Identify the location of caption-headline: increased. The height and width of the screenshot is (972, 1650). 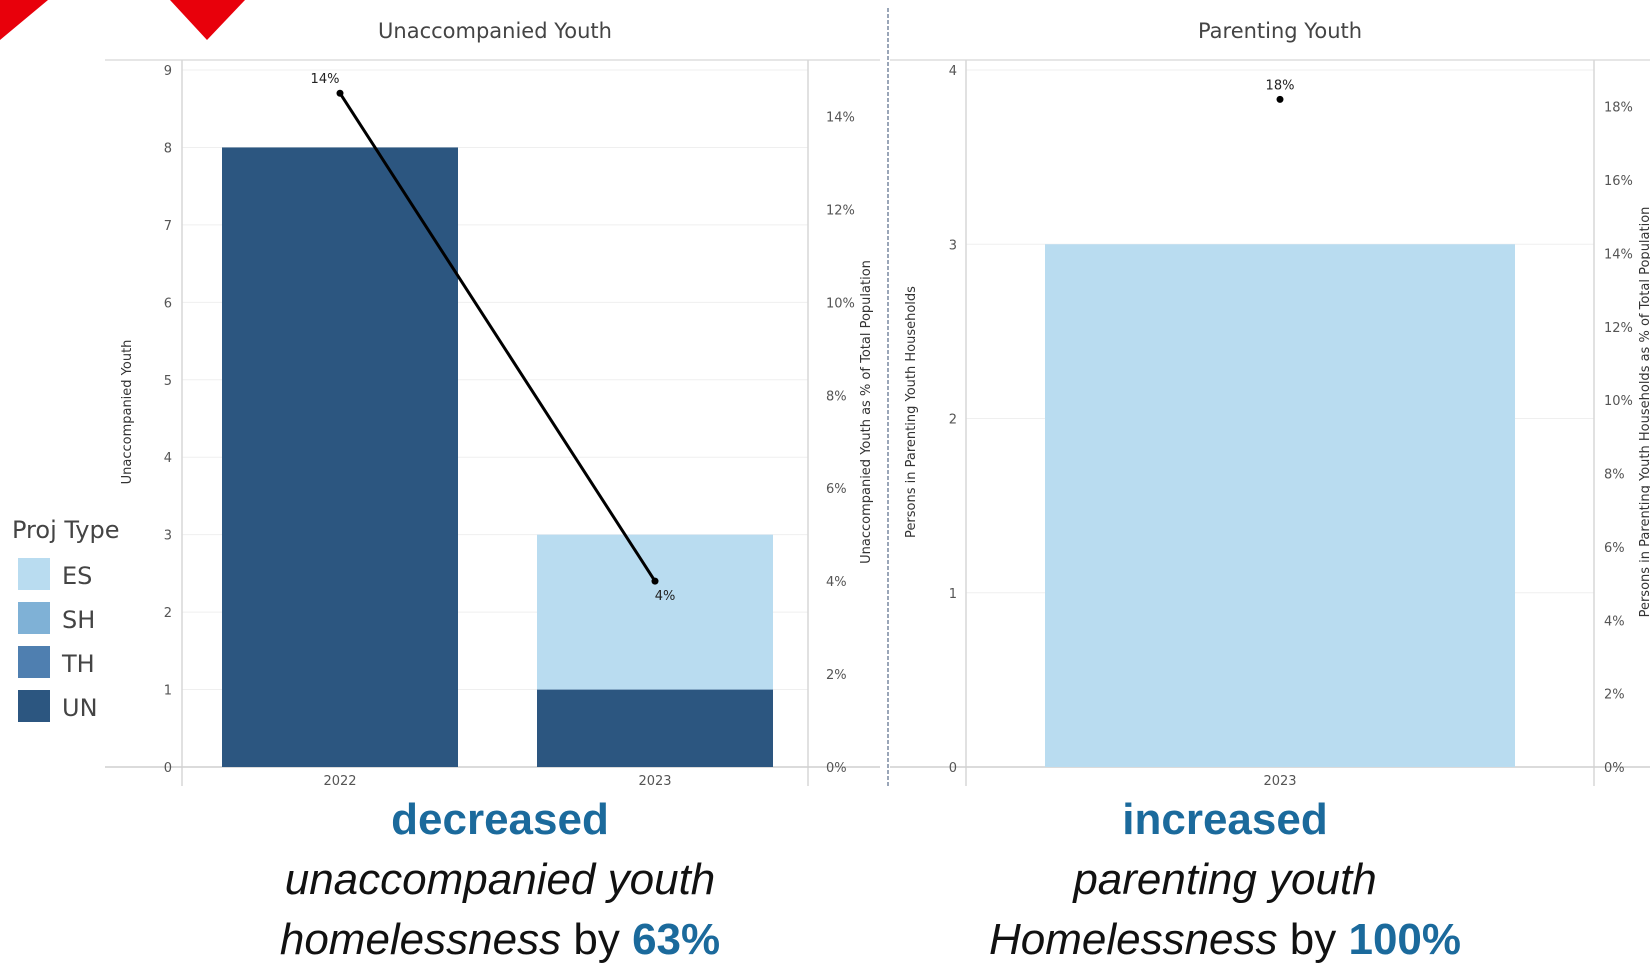
(1225, 819).